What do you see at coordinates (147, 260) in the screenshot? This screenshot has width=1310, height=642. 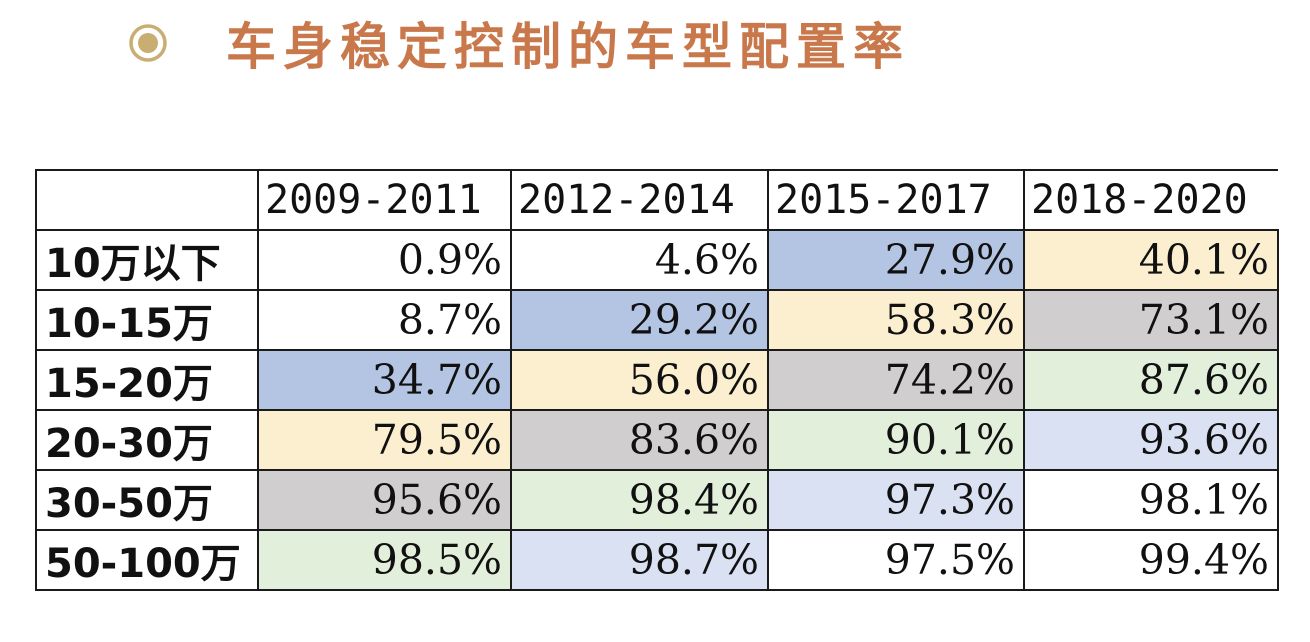 I see `row-label: 10万以下` at bounding box center [147, 260].